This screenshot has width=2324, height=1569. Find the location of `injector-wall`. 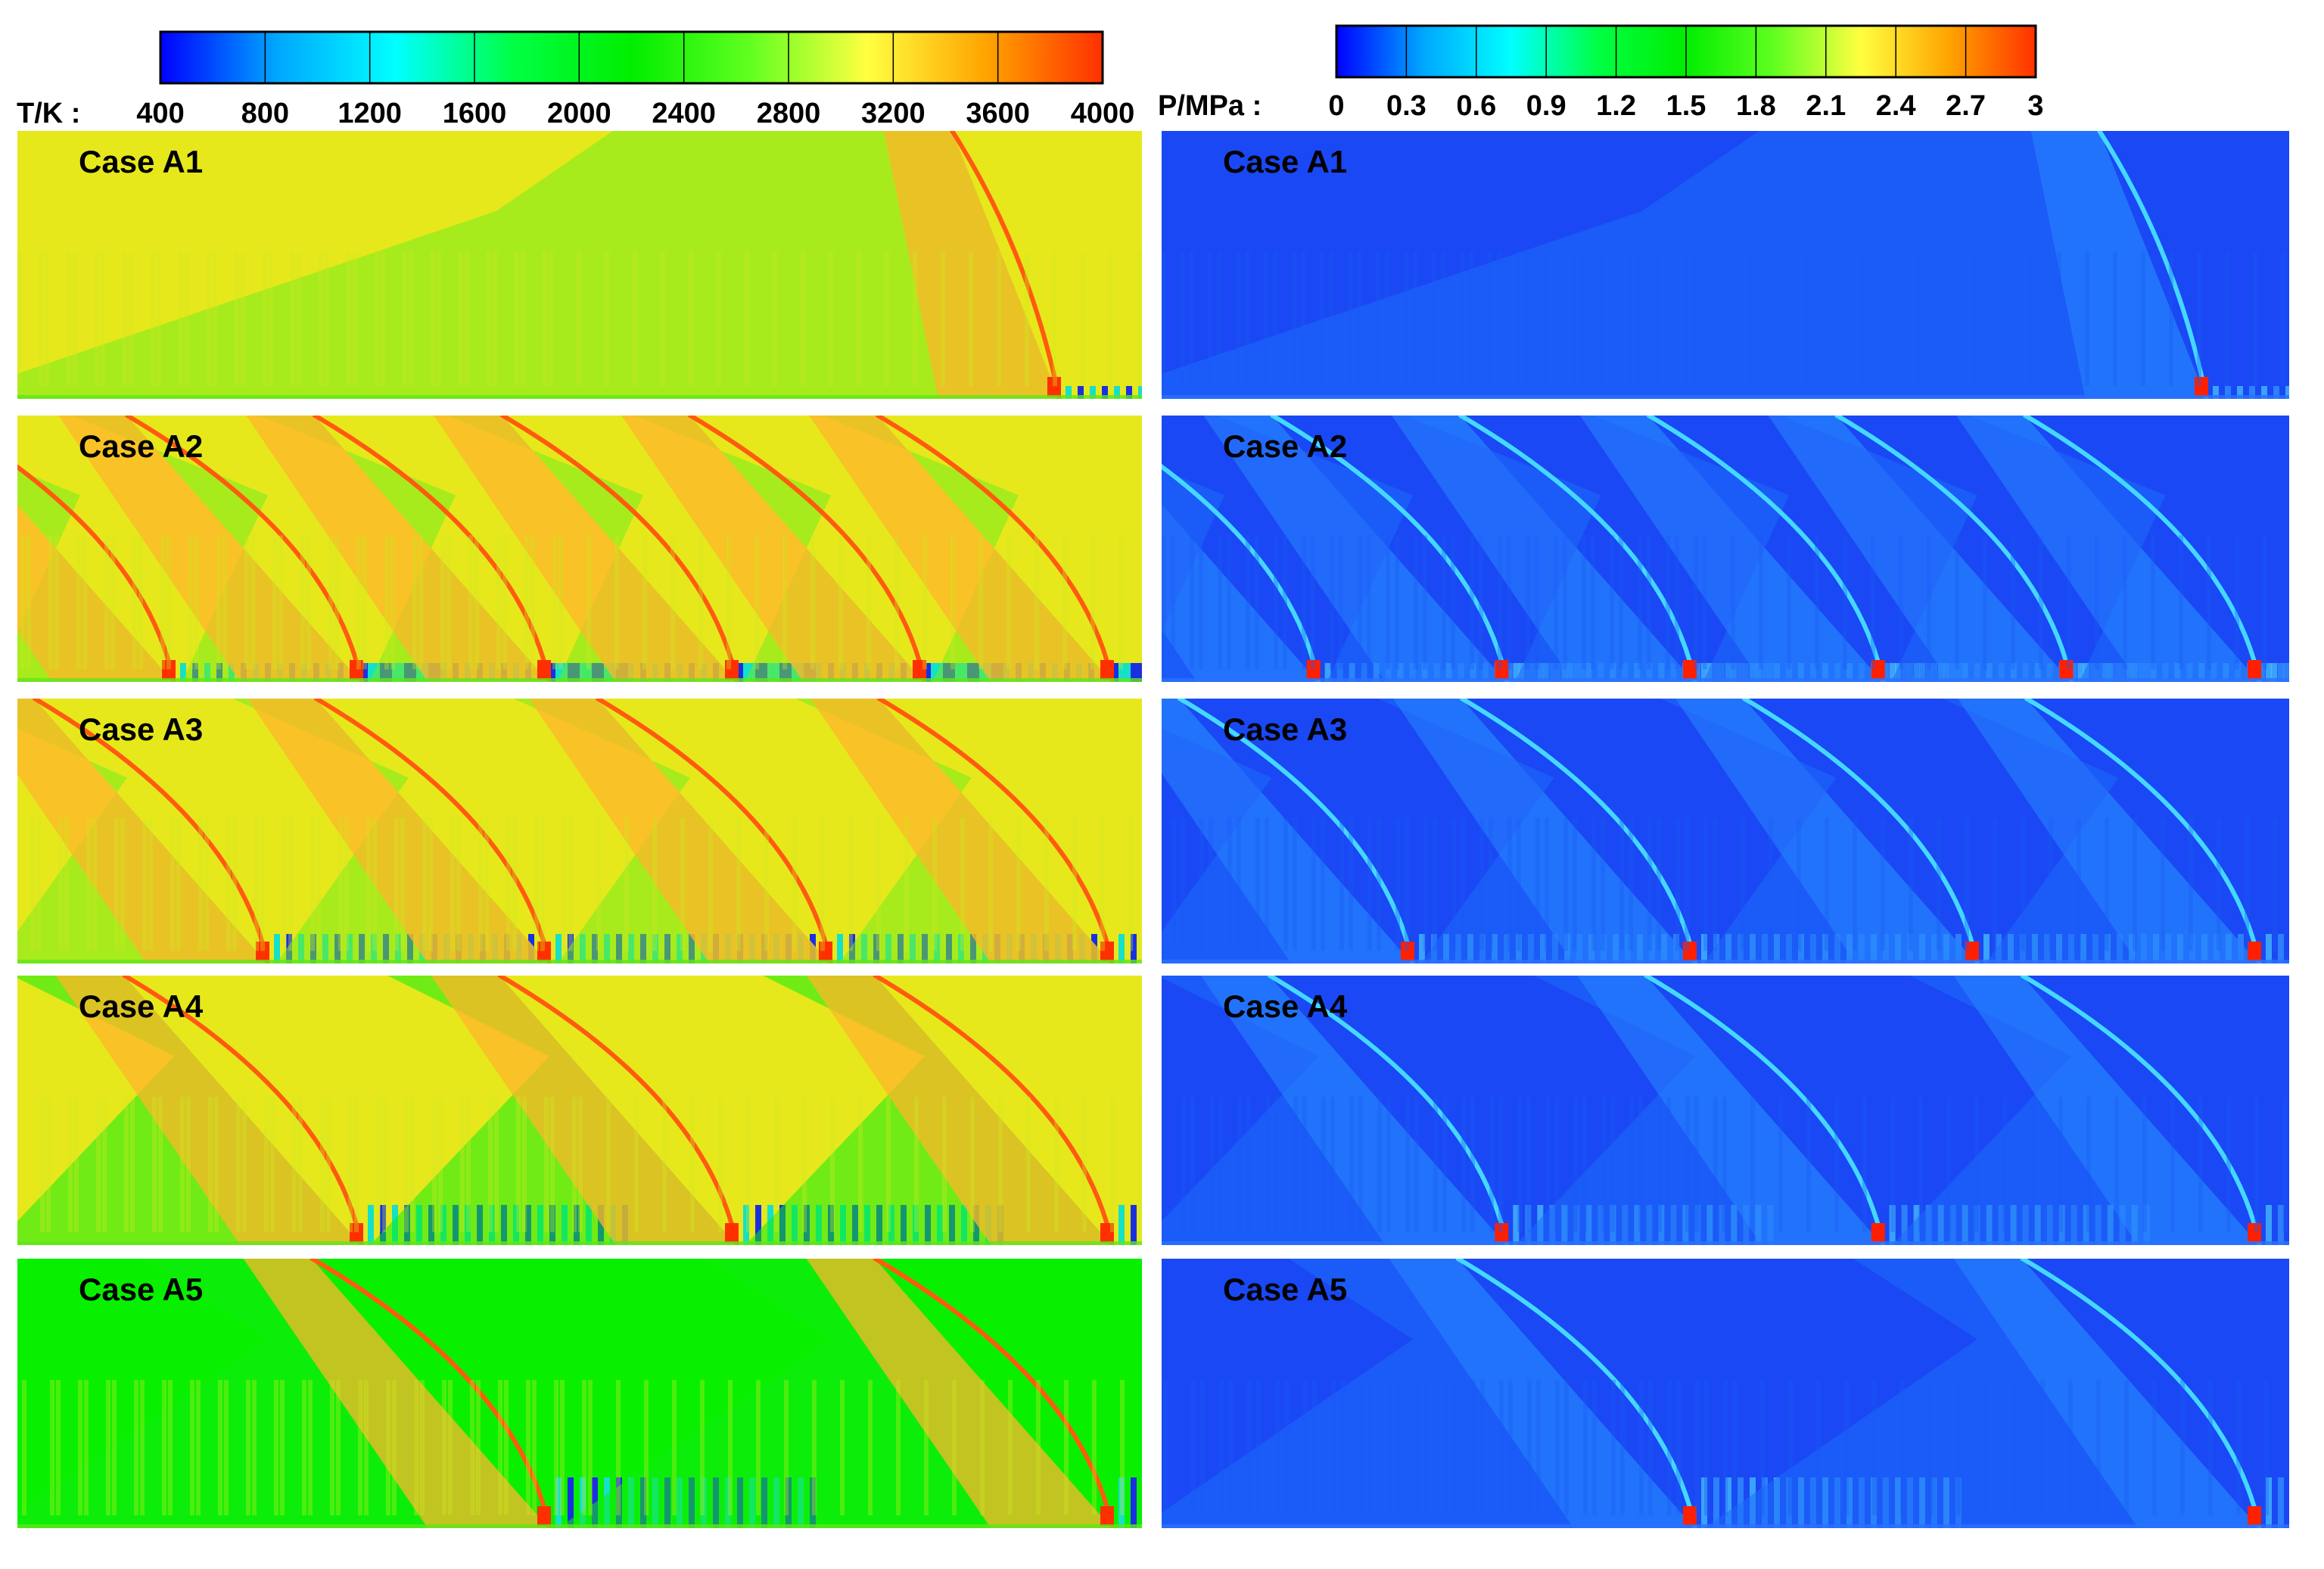

injector-wall is located at coordinates (1725, 398).